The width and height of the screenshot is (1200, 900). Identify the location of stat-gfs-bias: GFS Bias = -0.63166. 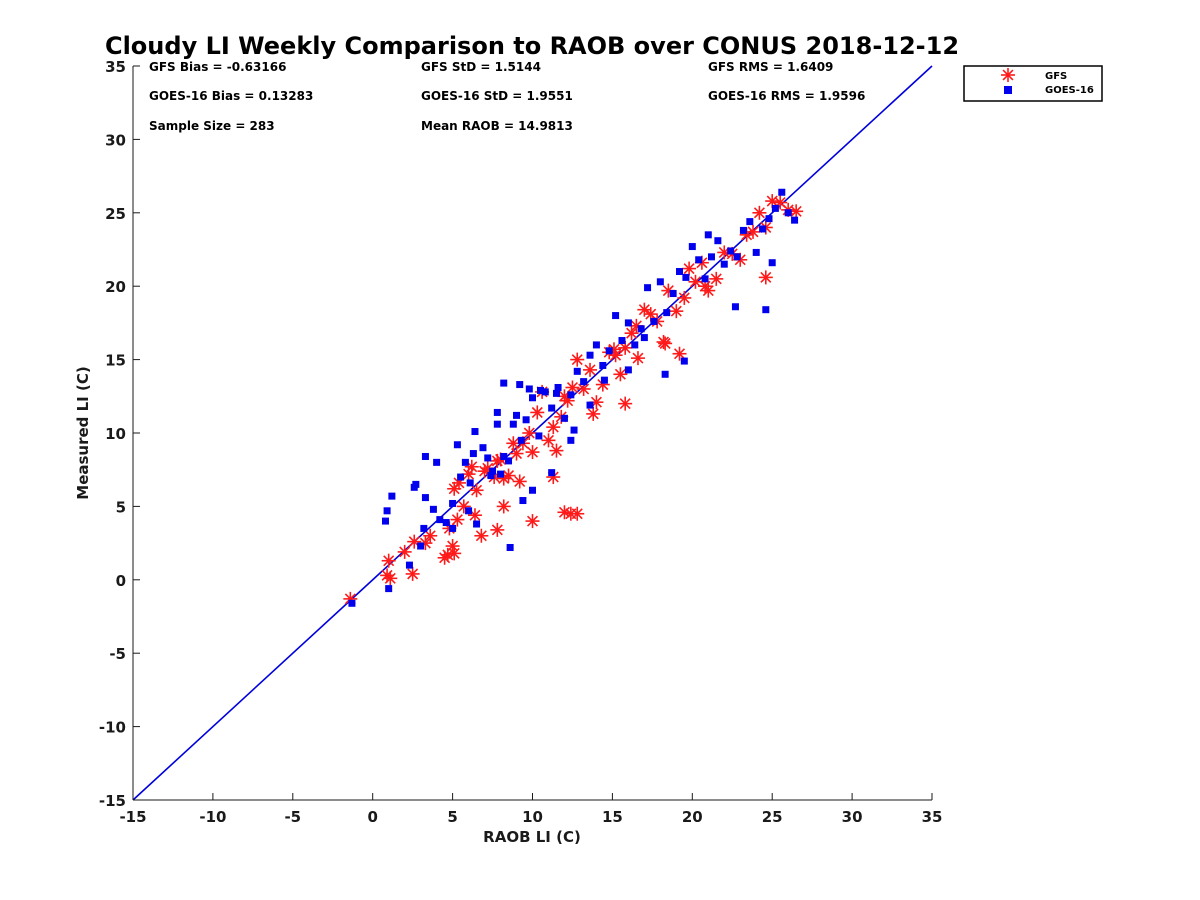
(217, 67).